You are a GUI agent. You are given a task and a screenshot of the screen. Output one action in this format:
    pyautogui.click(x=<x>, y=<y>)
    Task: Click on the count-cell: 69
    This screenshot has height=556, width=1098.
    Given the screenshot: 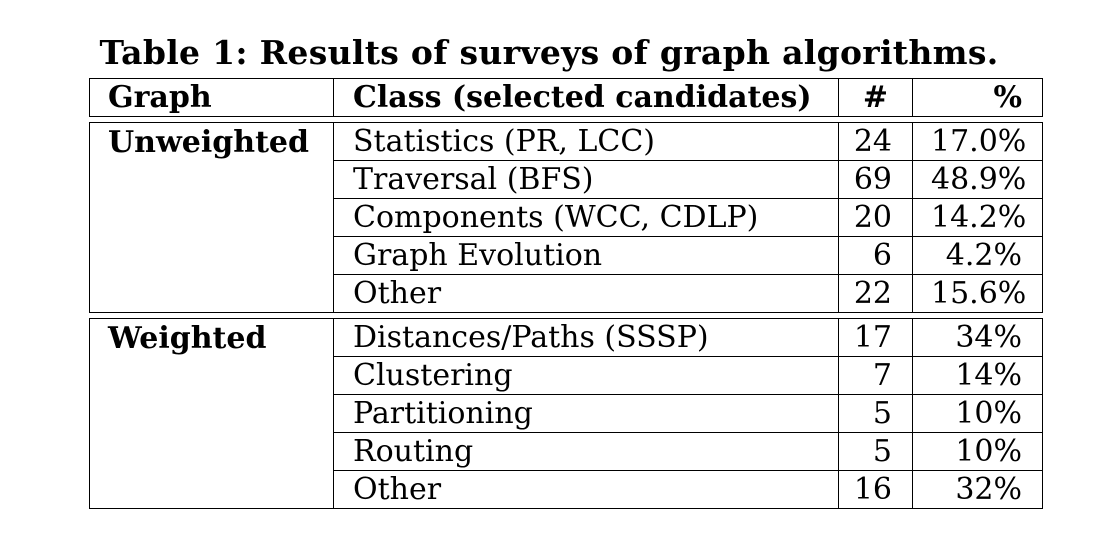 What is the action you would take?
    pyautogui.click(x=875, y=179)
    